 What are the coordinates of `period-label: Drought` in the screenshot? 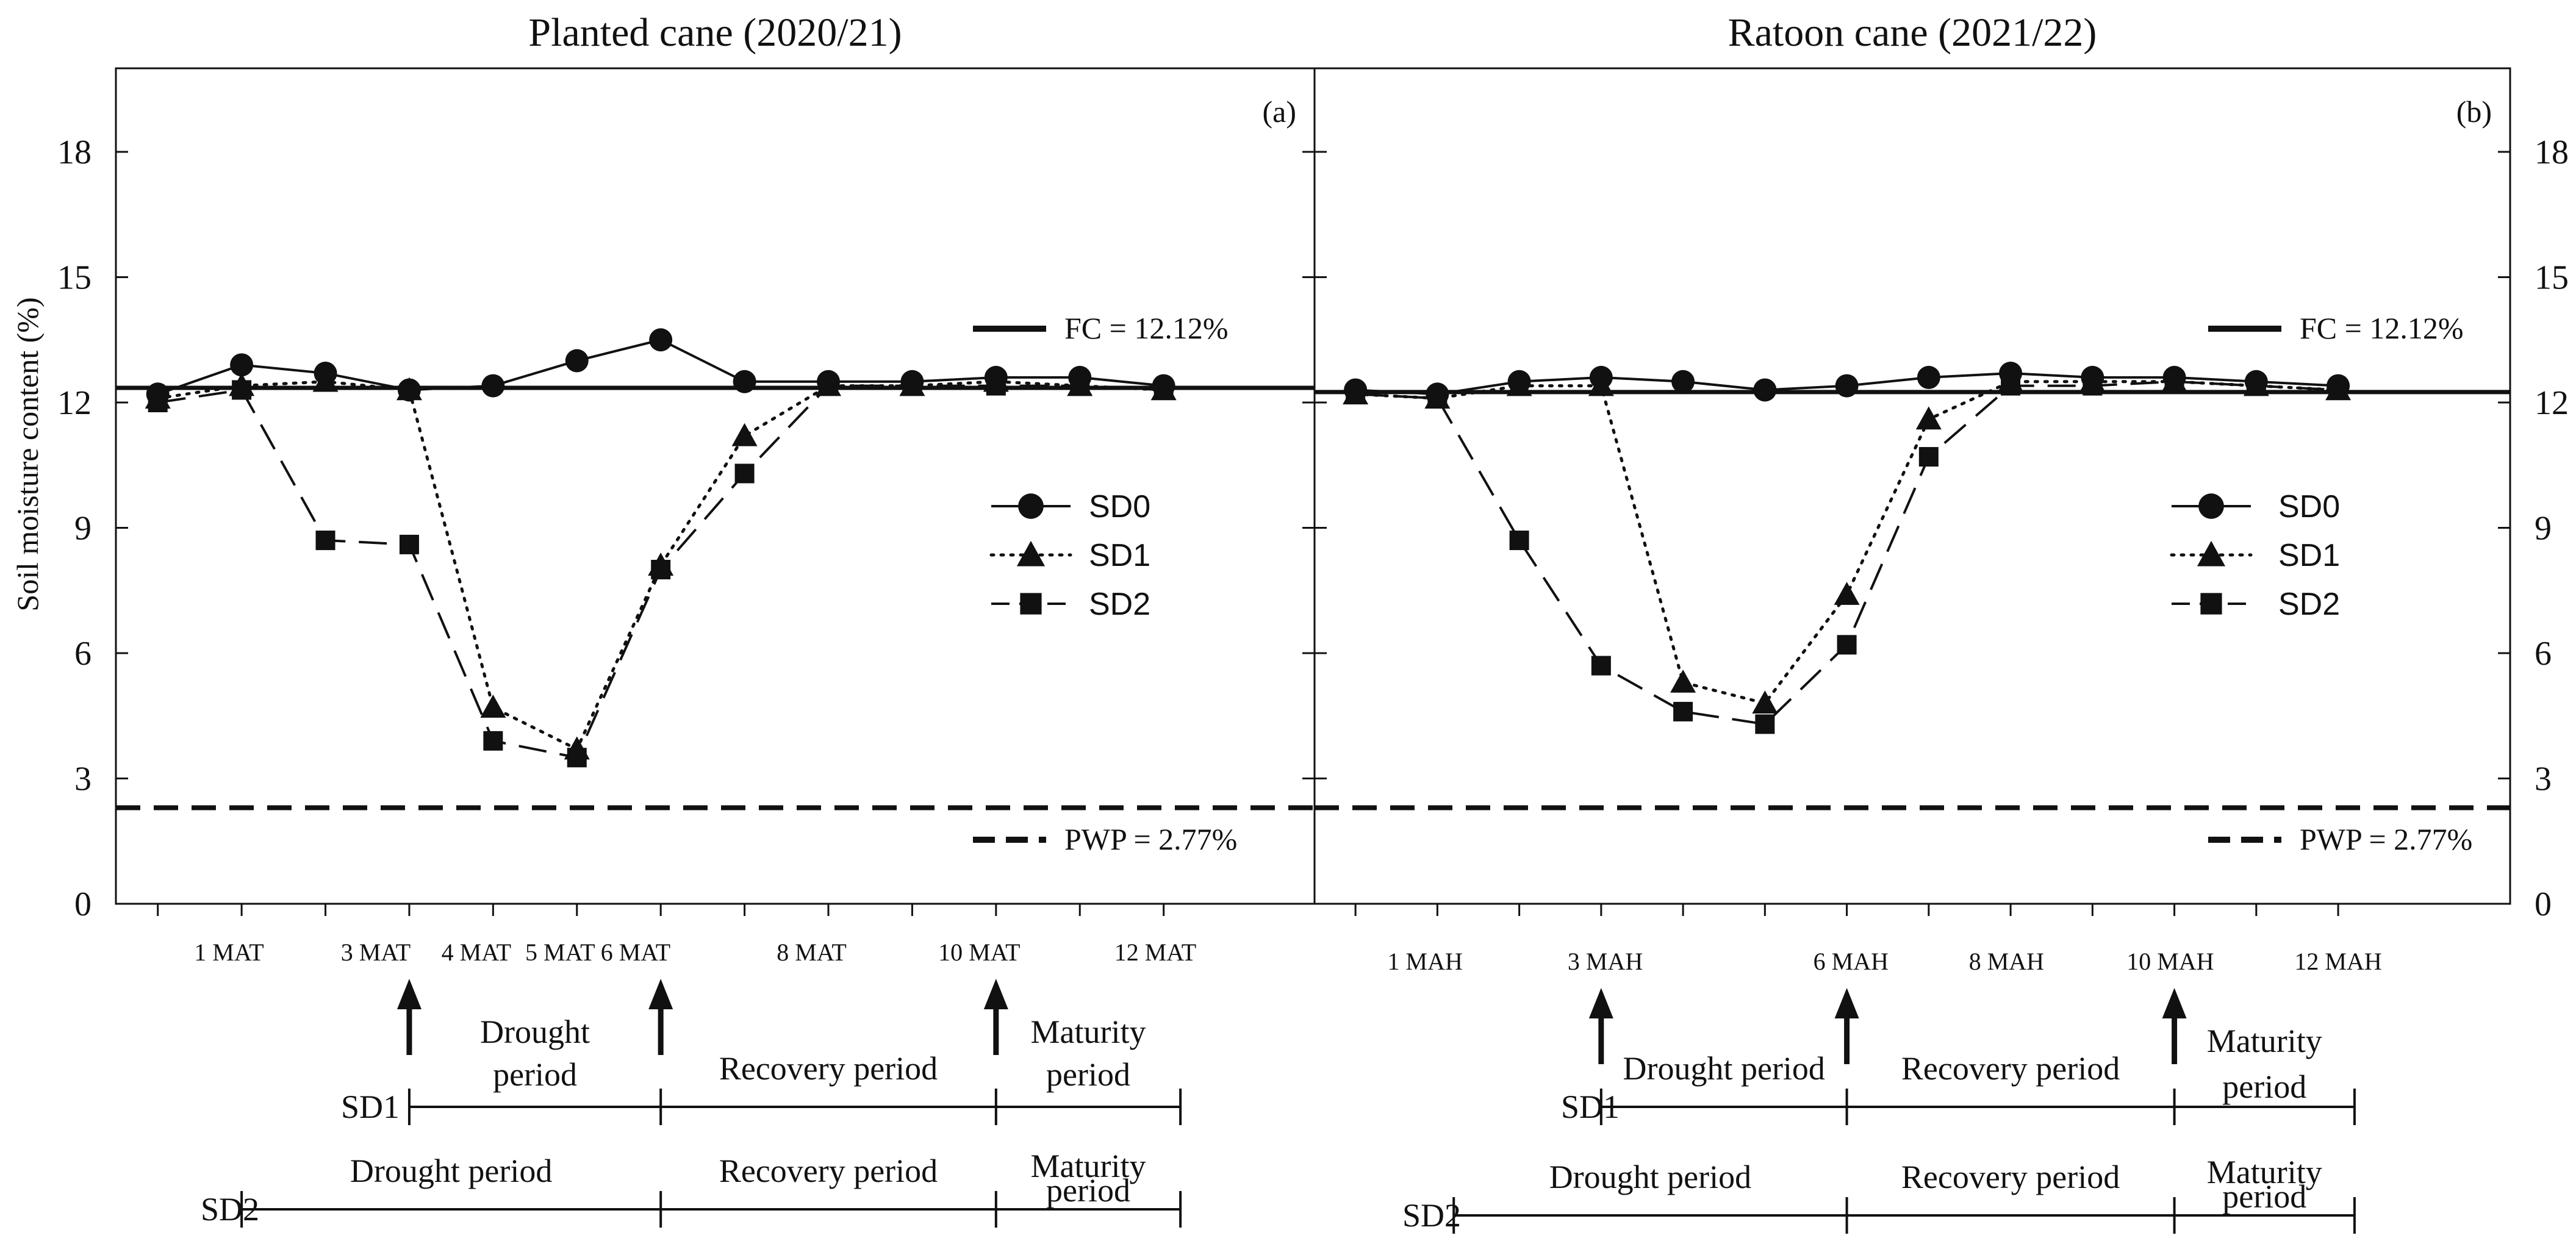 It's located at (535, 1032).